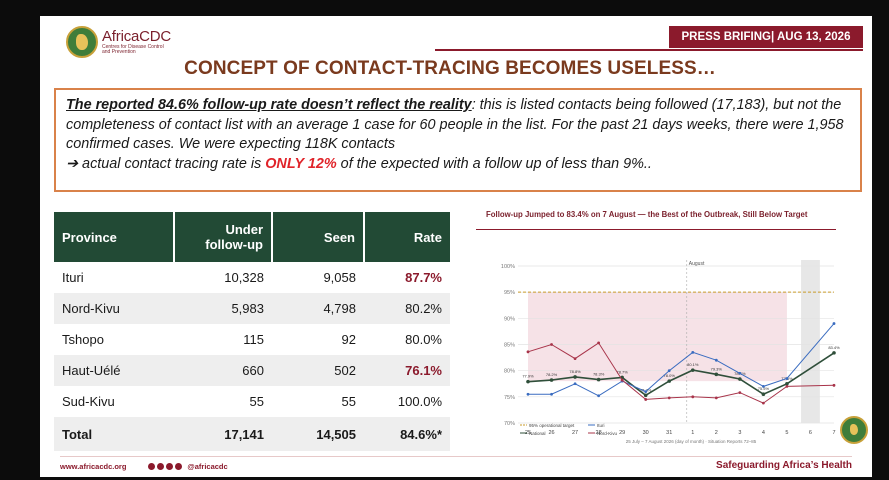 Image resolution: width=889 pixels, height=480 pixels. What do you see at coordinates (622, 433) in the screenshot?
I see `x-tick-label: 29` at bounding box center [622, 433].